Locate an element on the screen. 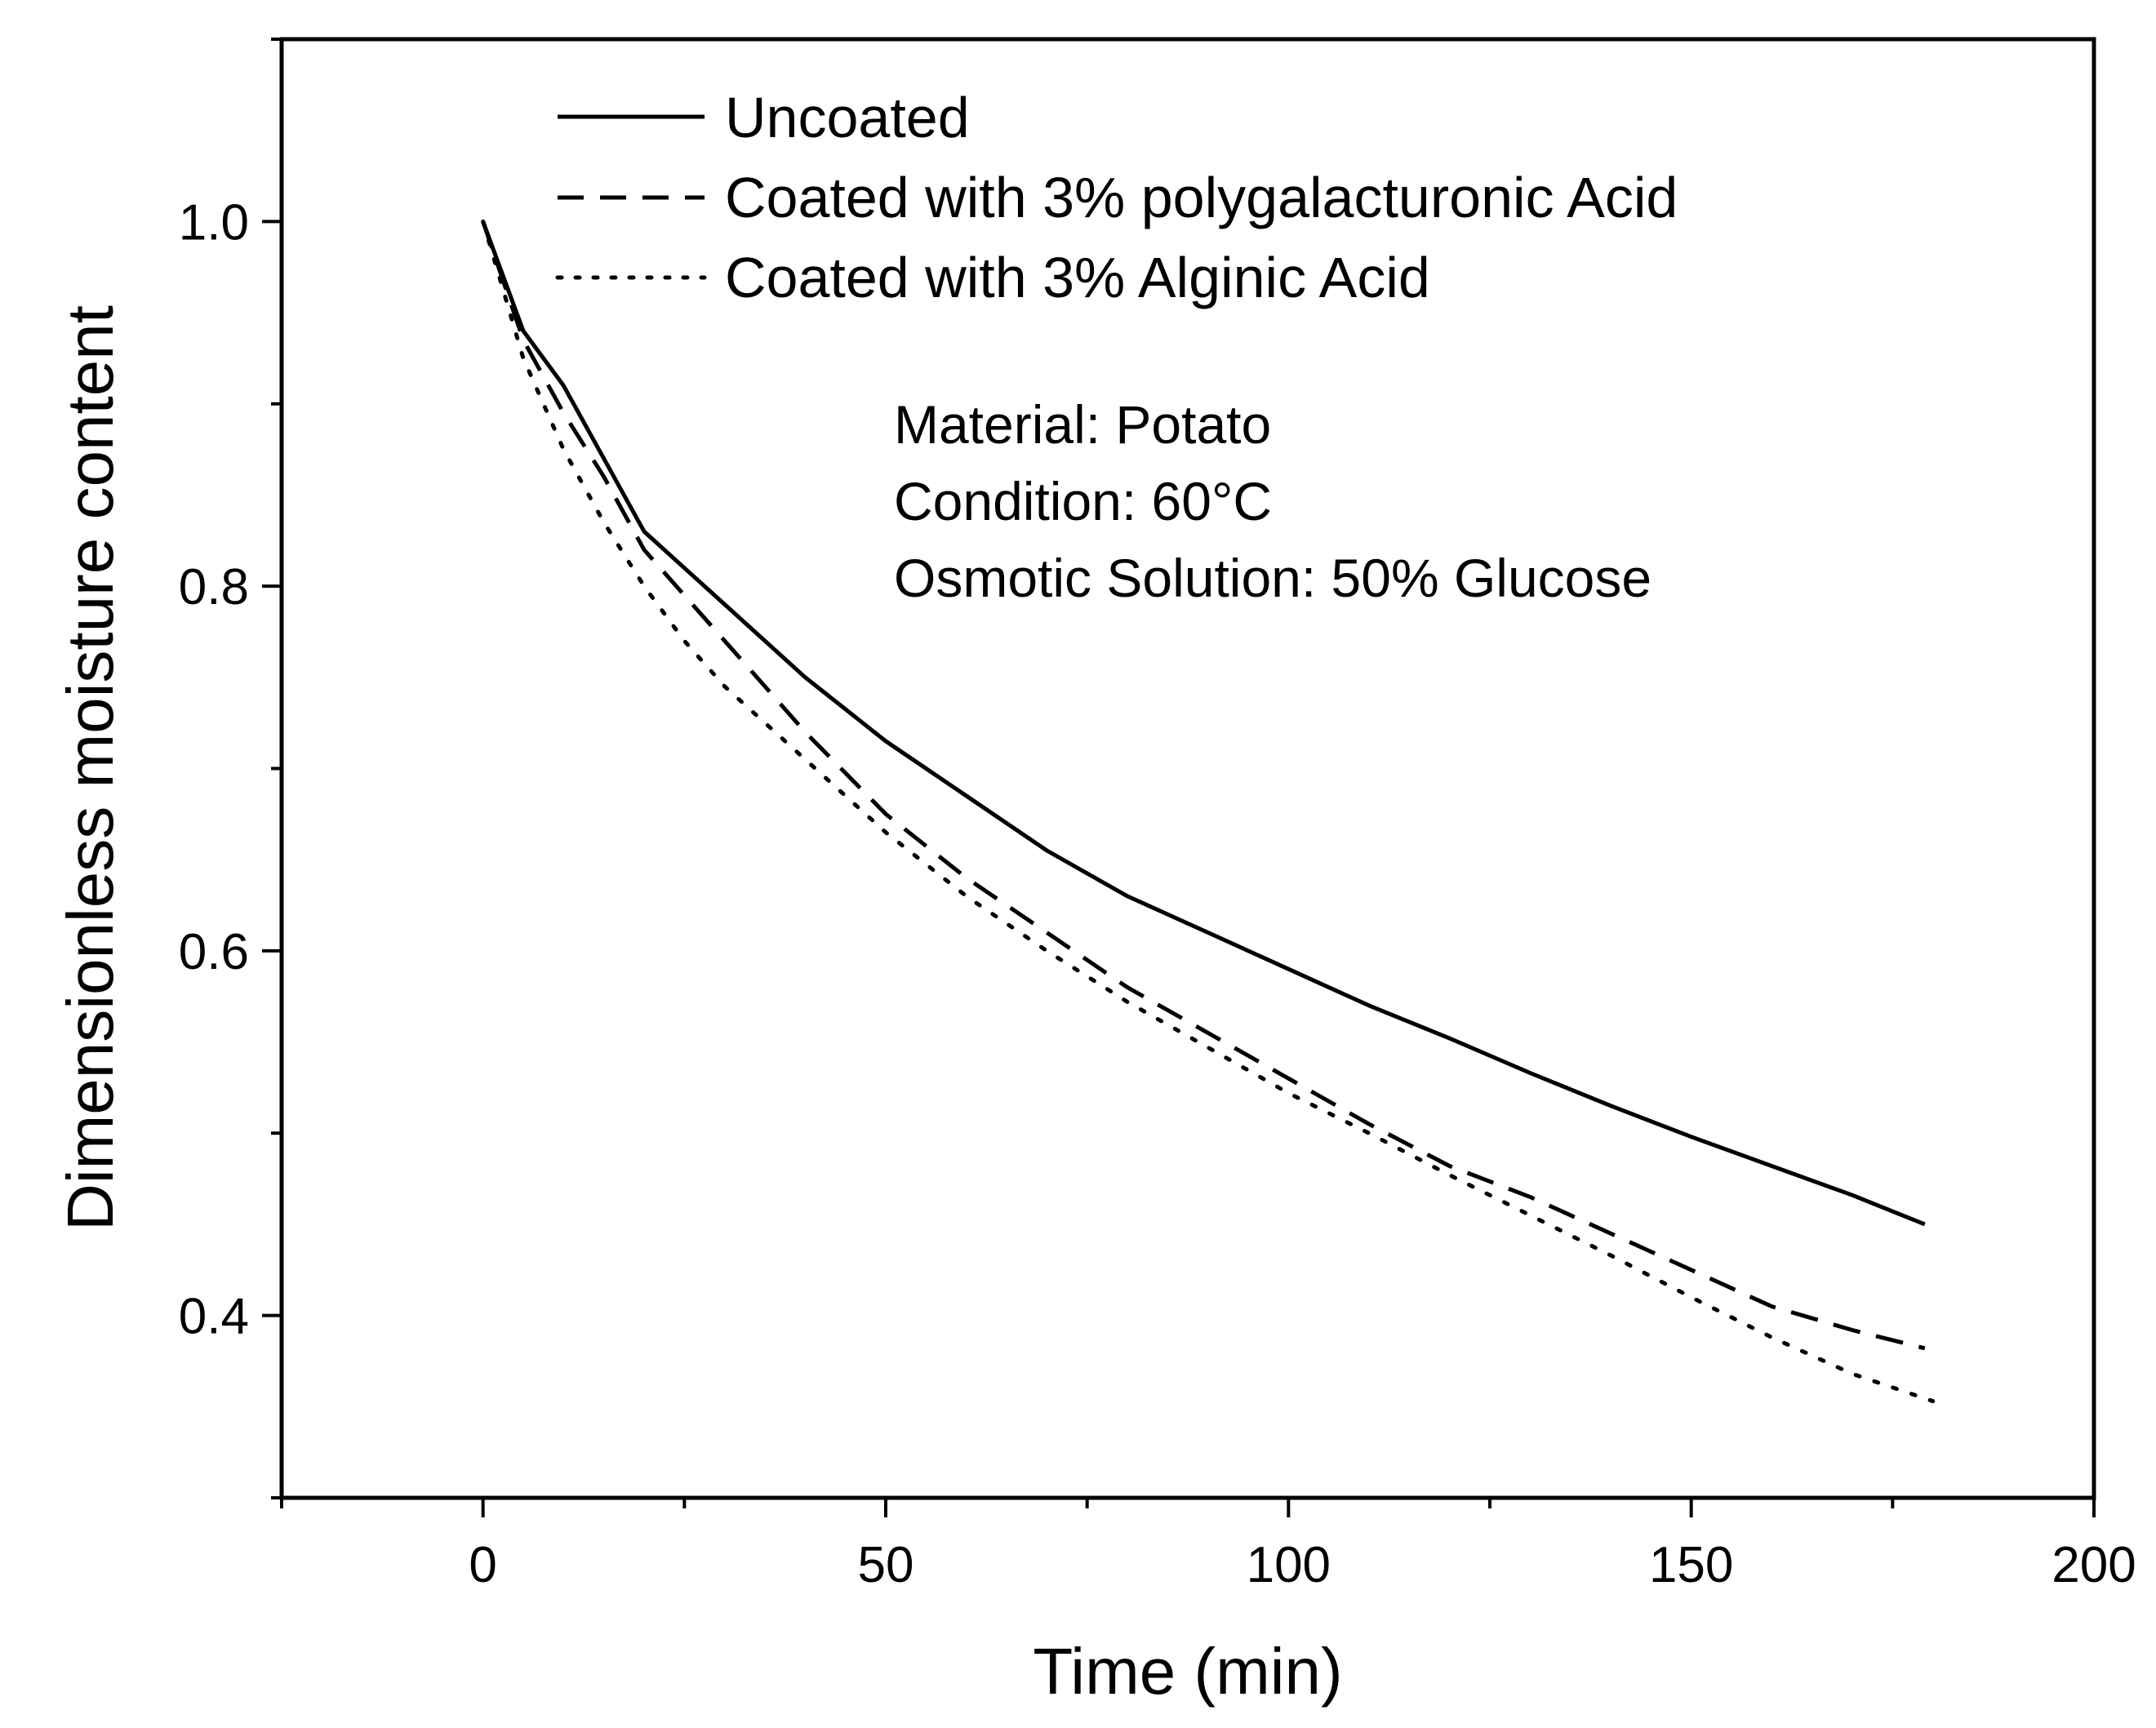 The height and width of the screenshot is (1728, 2156). x-tick-label-200: 200 is located at coordinates (2094, 1565).